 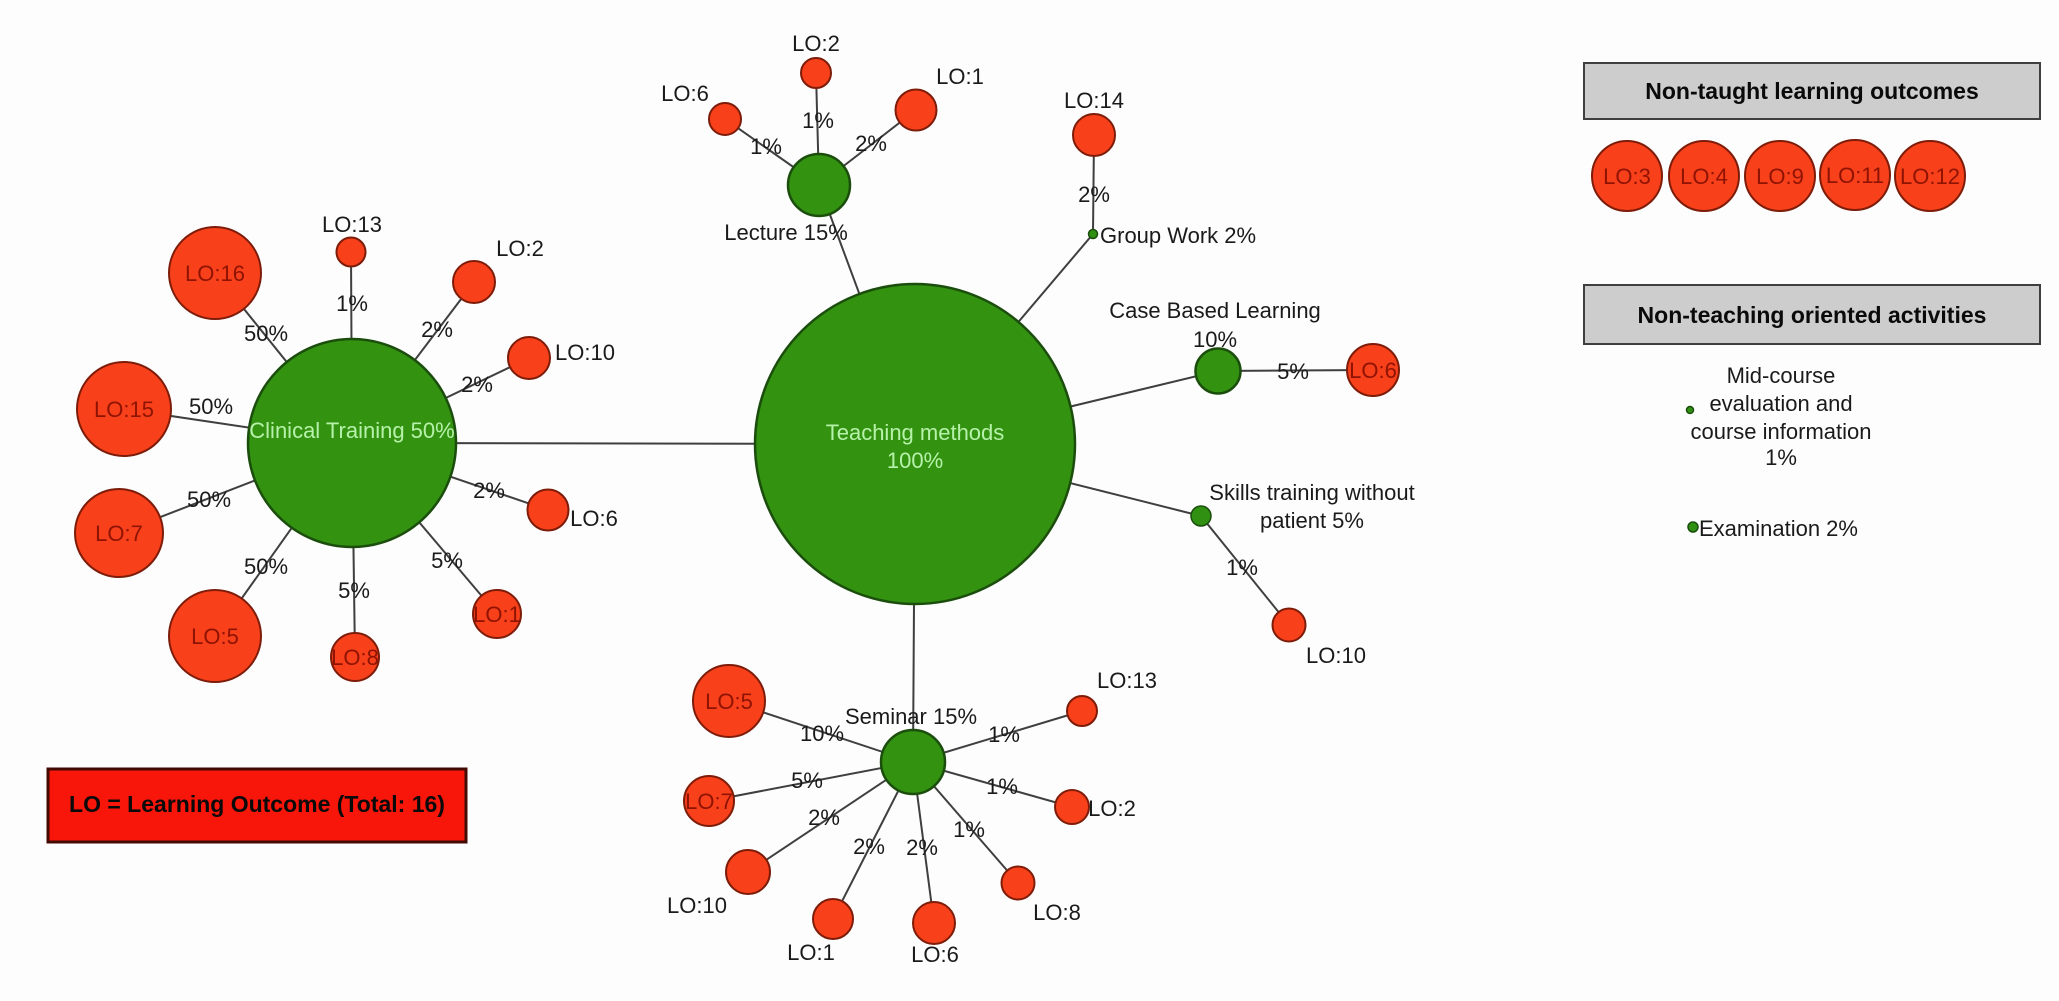 I want to click on svg-text: LO:11, so click(x=1855, y=175).